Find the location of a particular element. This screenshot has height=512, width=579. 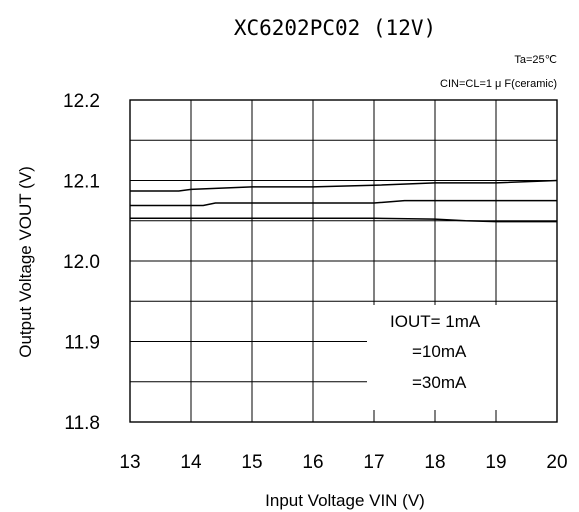

y-axis-label: Output Voltage VOUT (V) is located at coordinates (25, 262).